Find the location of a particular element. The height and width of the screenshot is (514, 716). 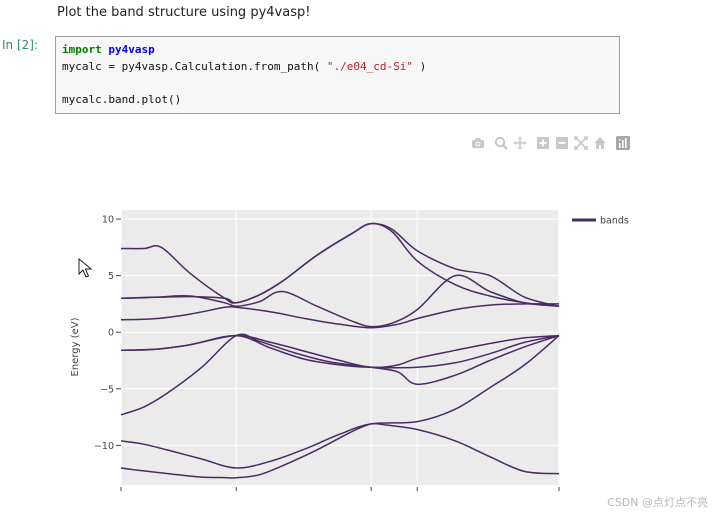

y-tick-label: 5 is located at coordinates (111, 276).